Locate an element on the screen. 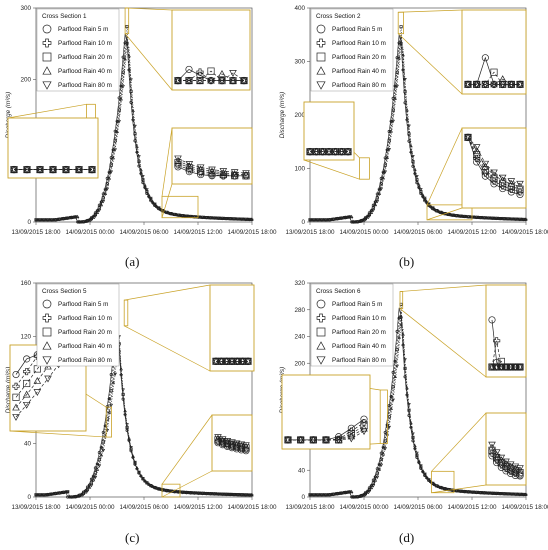 This screenshot has width=548, height=550. panel-caption-c: (c) is located at coordinates (132, 537).